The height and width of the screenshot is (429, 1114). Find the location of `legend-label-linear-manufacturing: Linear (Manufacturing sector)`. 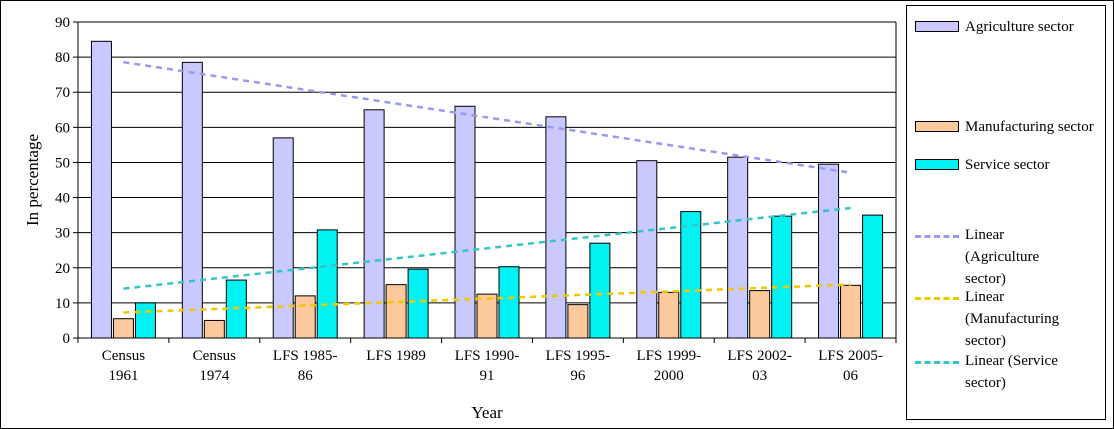

legend-label-linear-manufacturing: Linear (Manufacturing sector) is located at coordinates (1012, 319).